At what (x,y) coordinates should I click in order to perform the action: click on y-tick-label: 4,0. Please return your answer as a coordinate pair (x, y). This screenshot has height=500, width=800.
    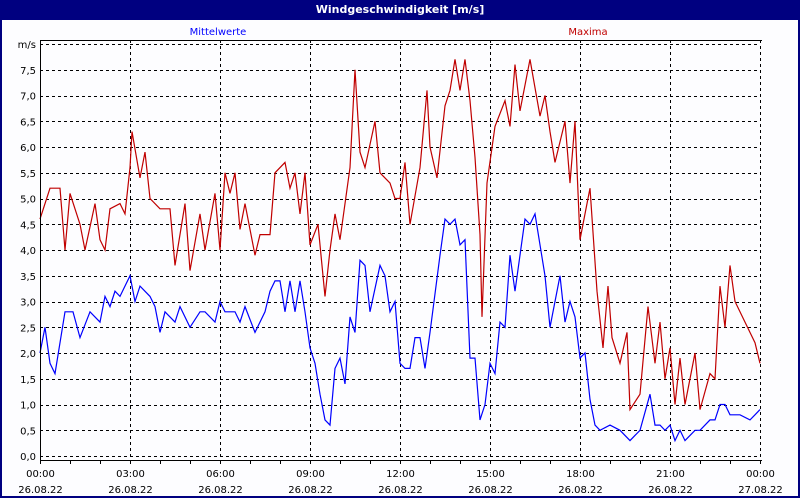
    Looking at the image, I should click on (28, 251).